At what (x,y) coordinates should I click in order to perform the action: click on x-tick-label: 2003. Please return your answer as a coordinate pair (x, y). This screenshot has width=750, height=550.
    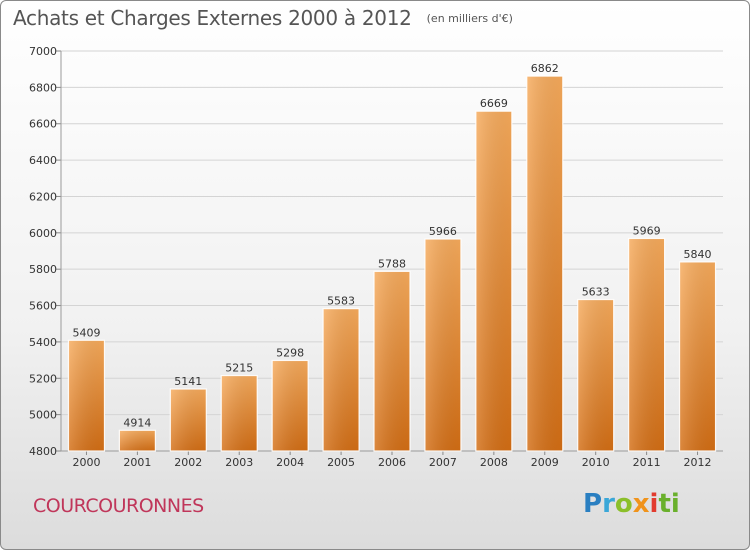
    Looking at the image, I should click on (239, 462).